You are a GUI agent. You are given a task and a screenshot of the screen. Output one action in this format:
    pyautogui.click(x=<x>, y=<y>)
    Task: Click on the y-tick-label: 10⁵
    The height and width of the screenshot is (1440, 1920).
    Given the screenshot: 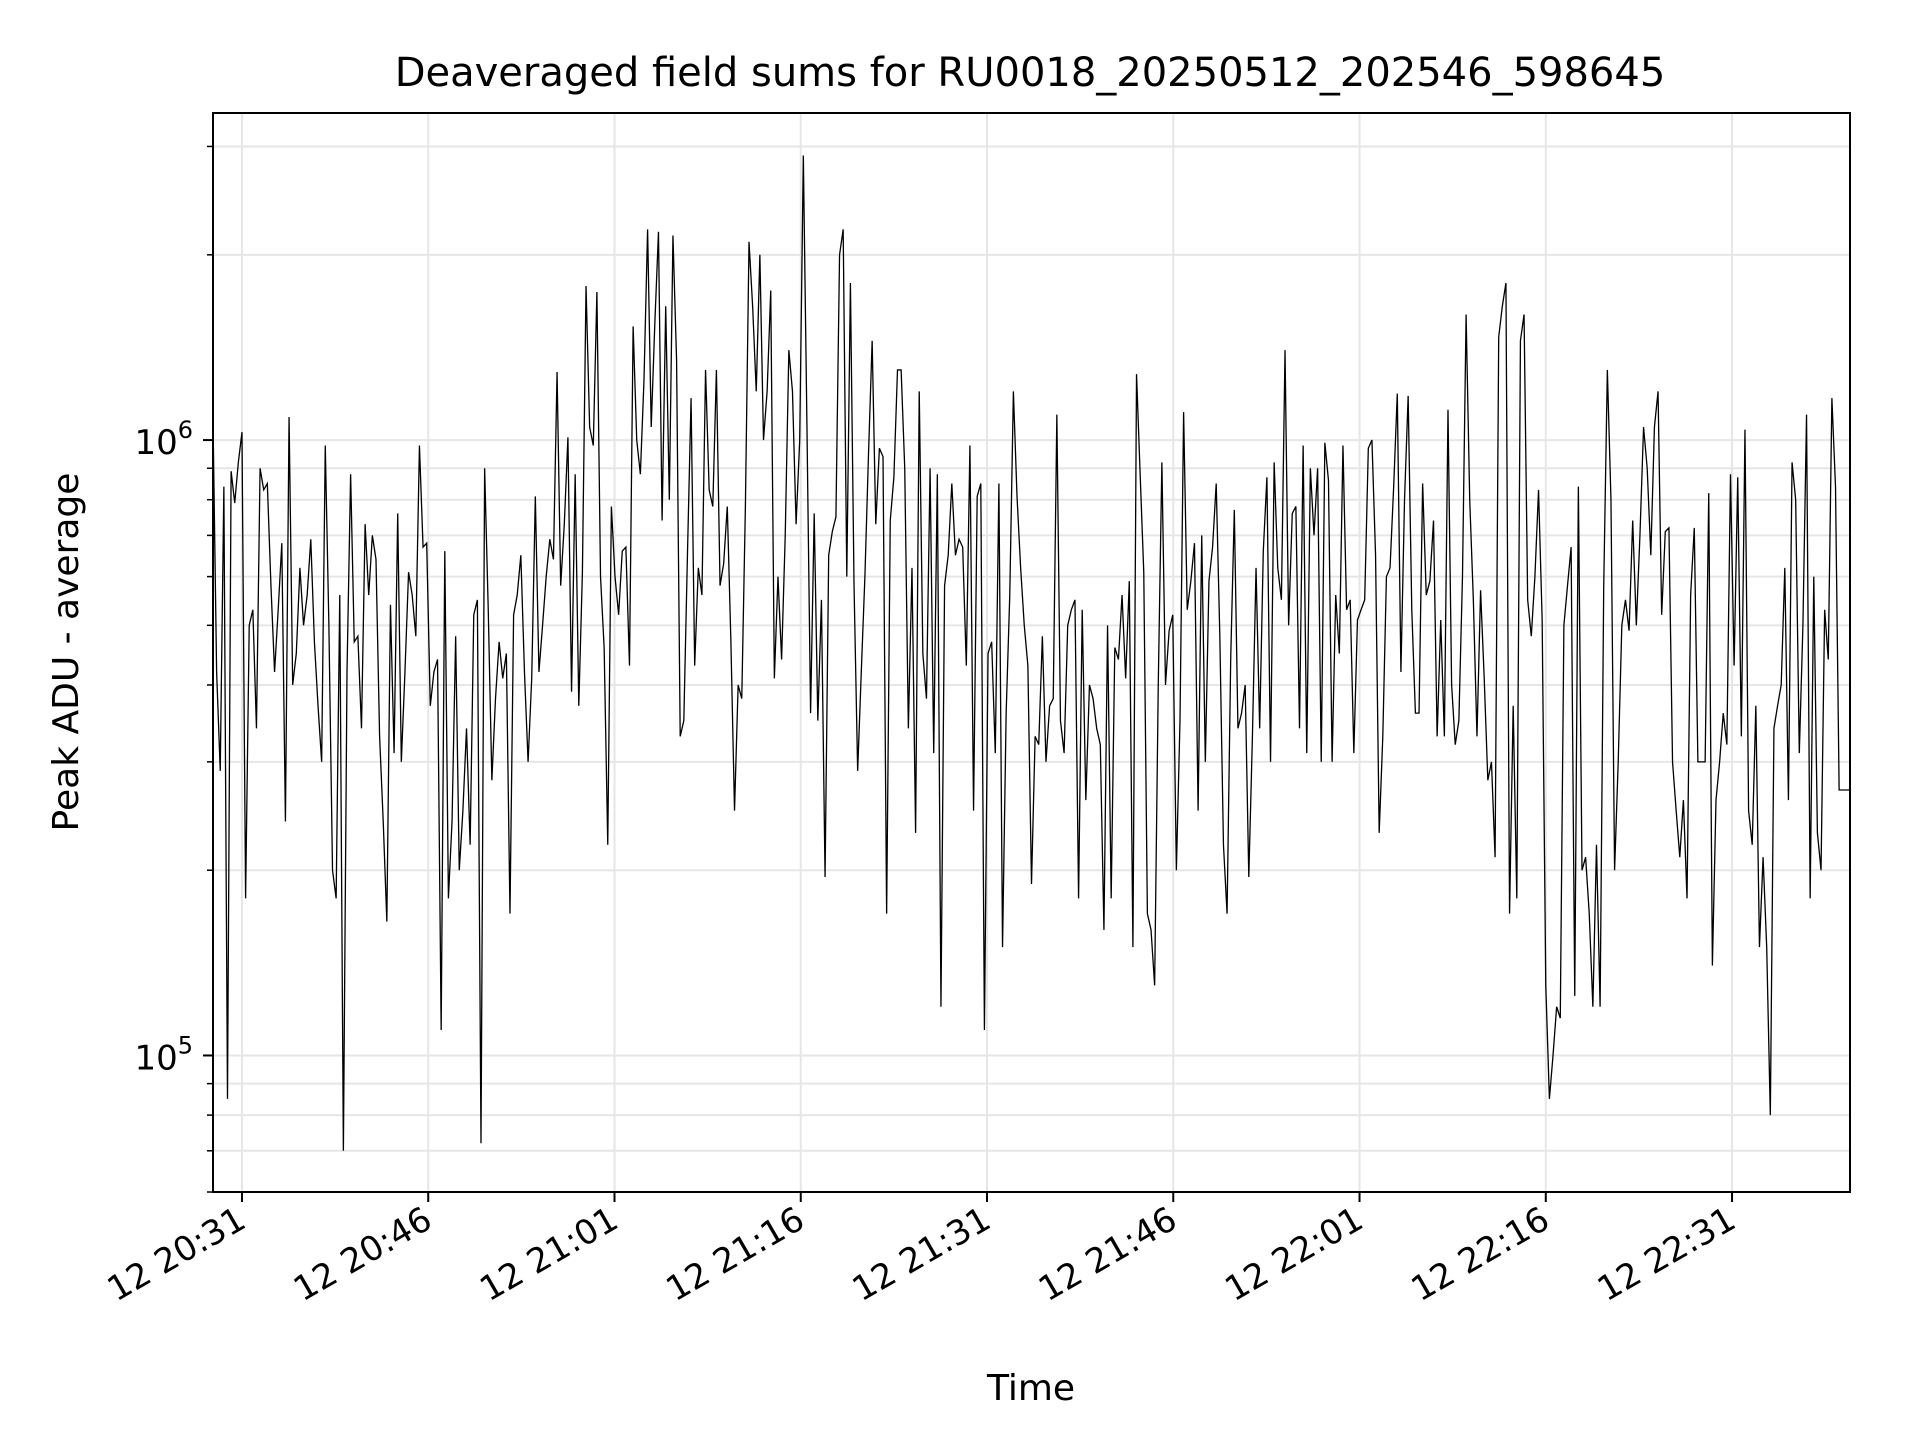 What is the action you would take?
    pyautogui.click(x=163, y=1054)
    